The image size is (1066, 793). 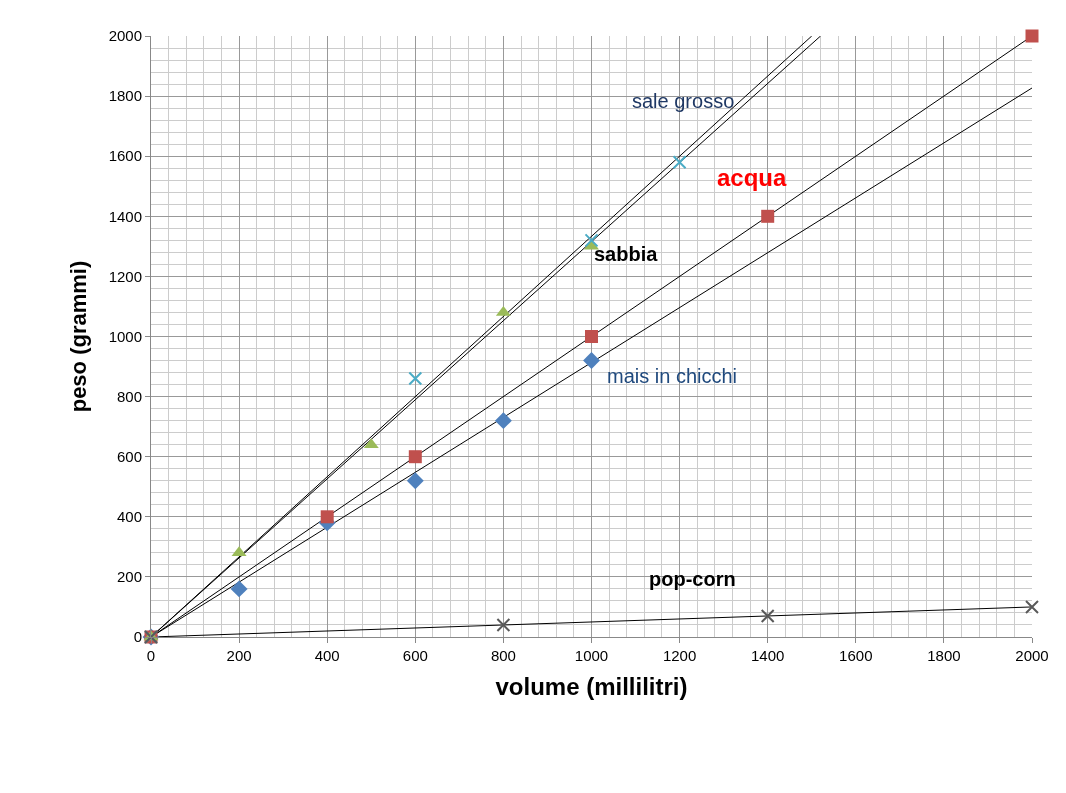 What do you see at coordinates (125, 36) in the screenshot?
I see `y-tick-label: 2000` at bounding box center [125, 36].